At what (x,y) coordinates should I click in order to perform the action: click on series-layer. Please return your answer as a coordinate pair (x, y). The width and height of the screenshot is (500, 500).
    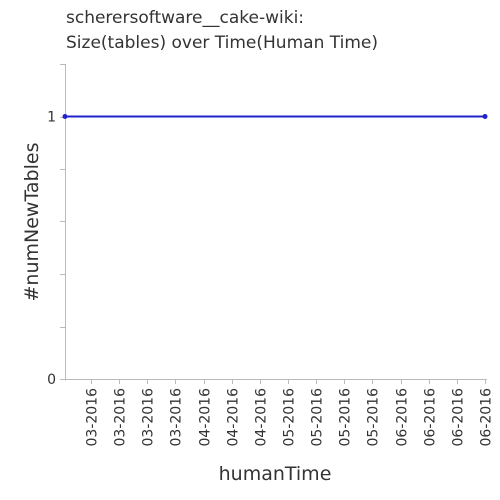
    Looking at the image, I should click on (275, 116).